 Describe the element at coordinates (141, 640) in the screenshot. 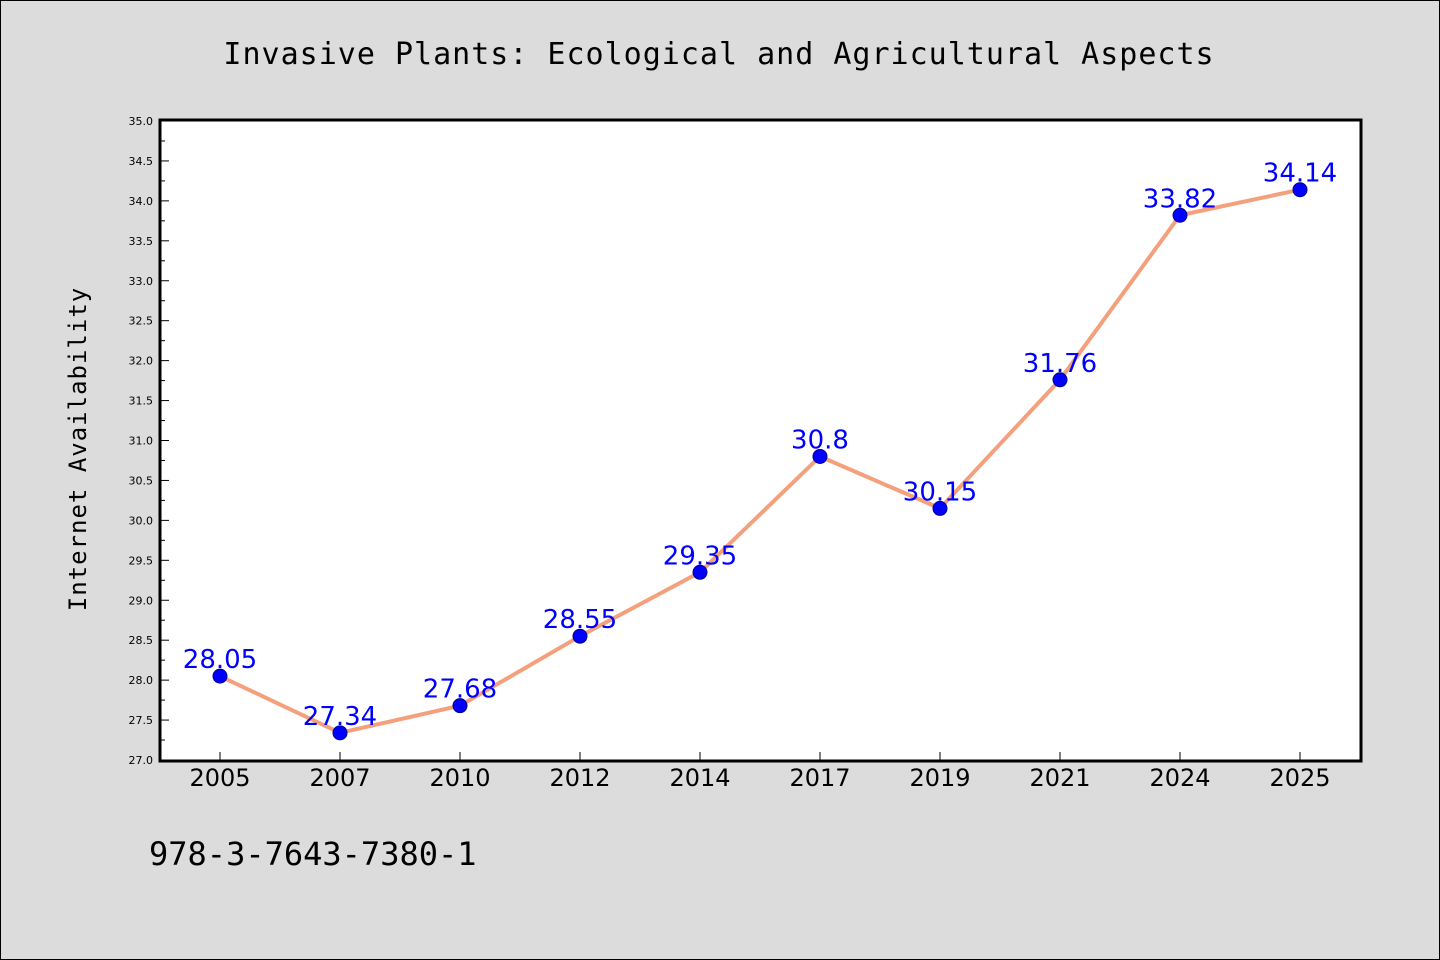

I see `y-tick-label: 28.5` at that location.